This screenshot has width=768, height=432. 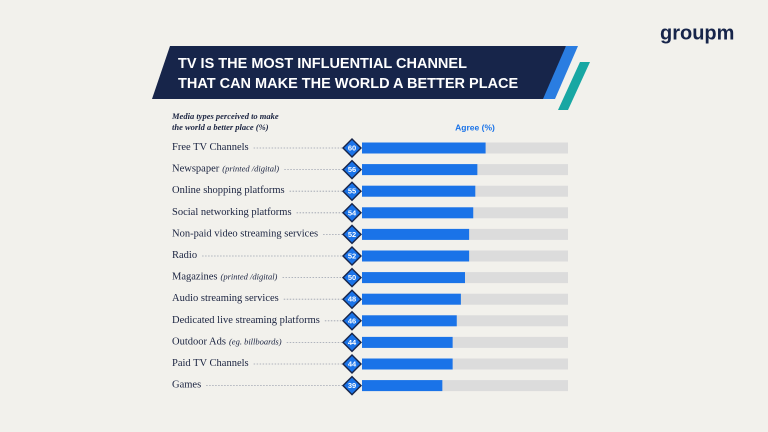 I want to click on category-name: Radio, so click(x=184, y=255).